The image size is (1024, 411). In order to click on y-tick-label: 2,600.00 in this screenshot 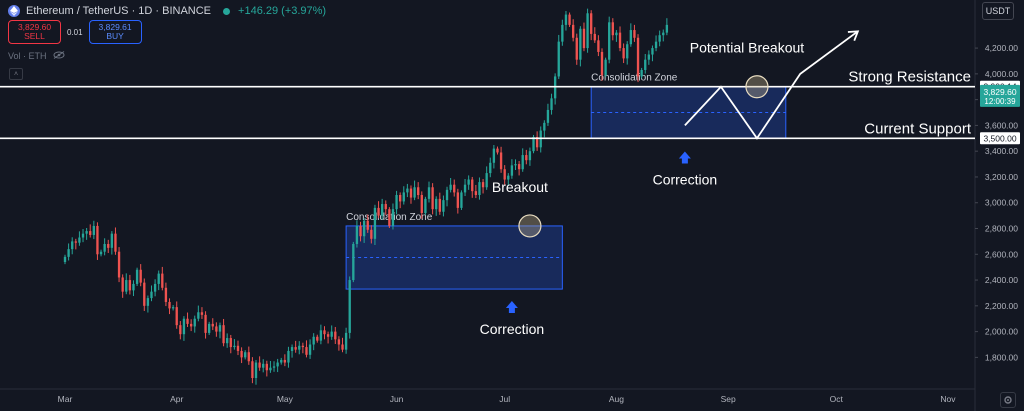, I will do `click(1001, 254)`.